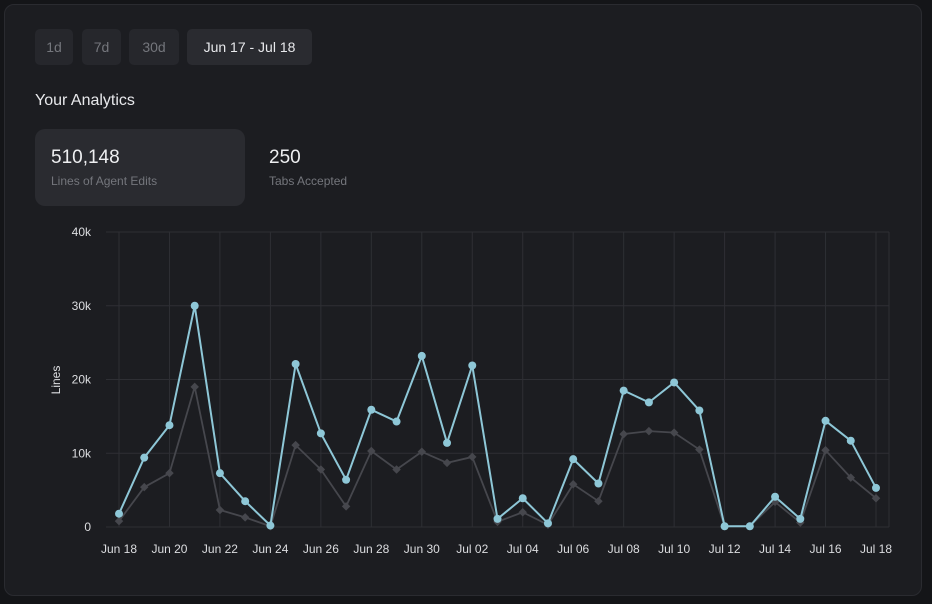  What do you see at coordinates (270, 549) in the screenshot?
I see `x-tick-label: Jun 24` at bounding box center [270, 549].